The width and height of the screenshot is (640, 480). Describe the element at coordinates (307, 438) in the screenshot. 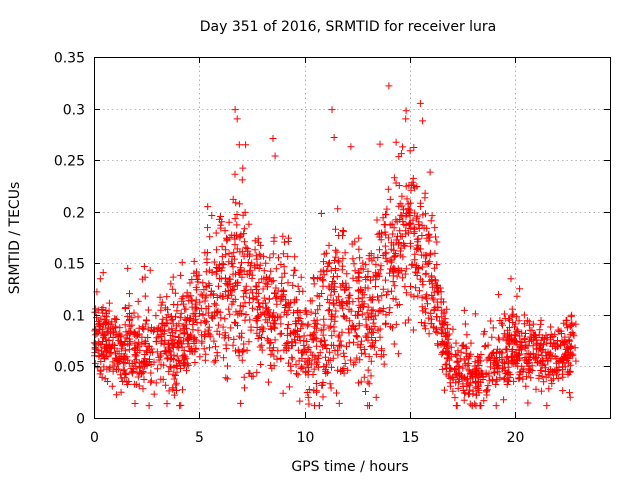

I see `x-tick-labels: 0 5 10 15 20` at that location.